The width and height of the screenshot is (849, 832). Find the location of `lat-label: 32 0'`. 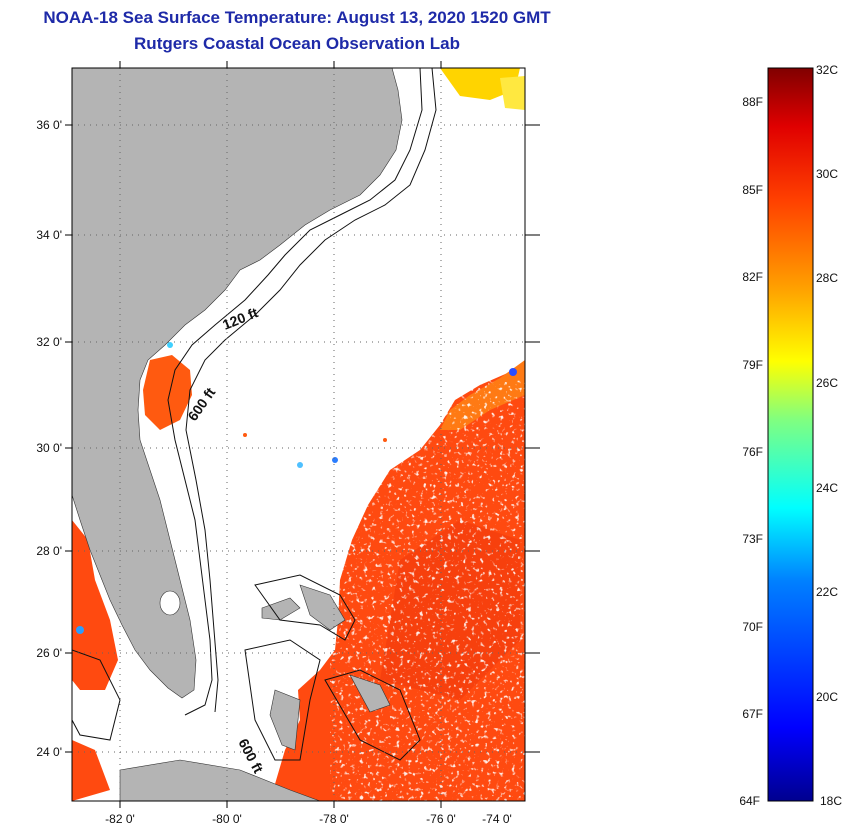

lat-label: 32 0' is located at coordinates (49, 342).